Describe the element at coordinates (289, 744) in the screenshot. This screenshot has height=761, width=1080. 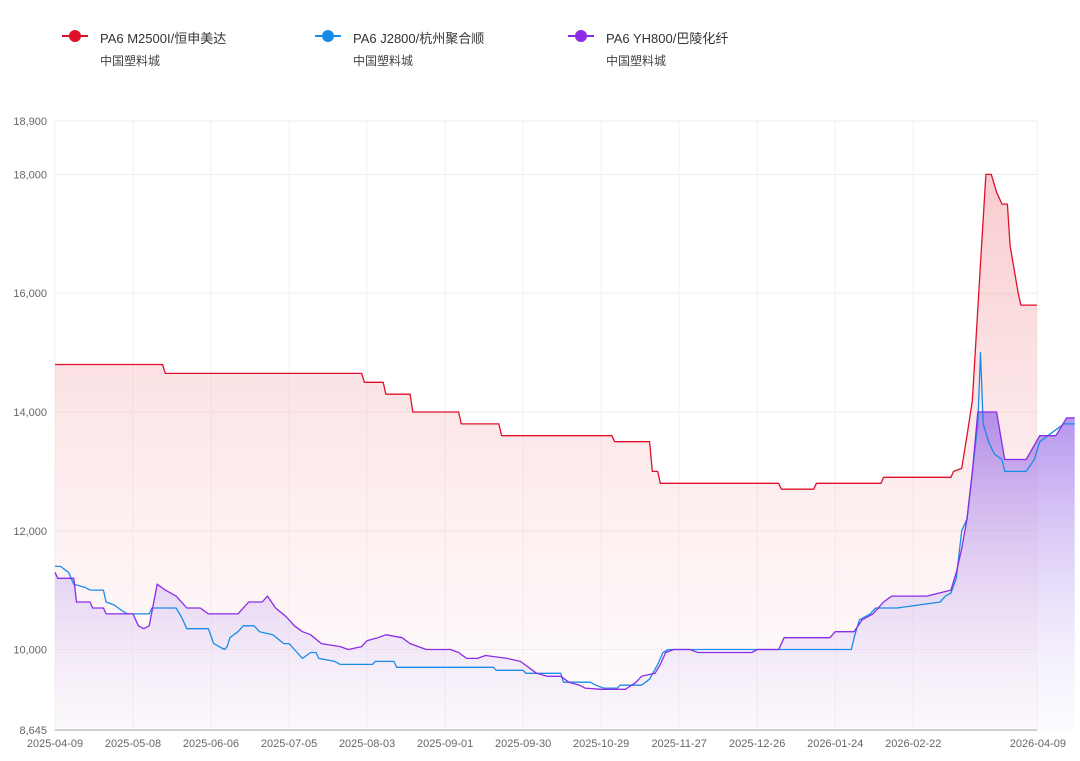
I see `x-tick-label: 2025-07-05` at that location.